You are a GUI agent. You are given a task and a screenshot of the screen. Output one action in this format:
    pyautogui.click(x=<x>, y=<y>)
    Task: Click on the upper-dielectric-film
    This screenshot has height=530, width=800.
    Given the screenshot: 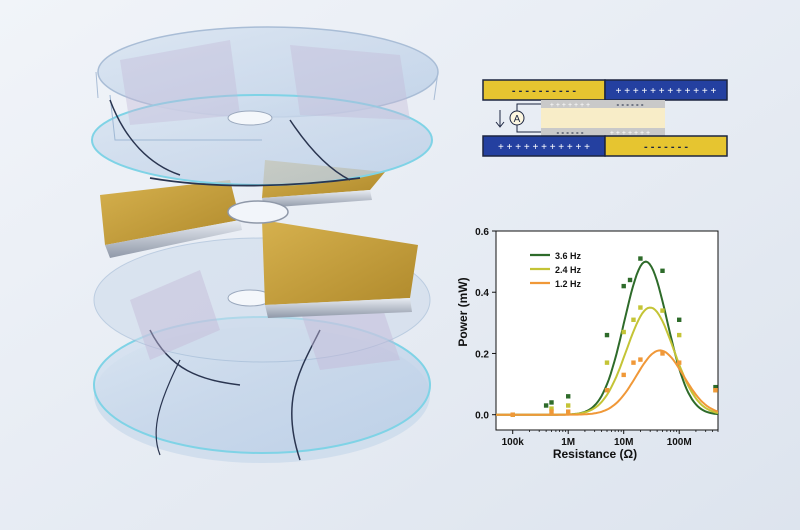 What is the action you would take?
    pyautogui.click(x=603, y=104)
    